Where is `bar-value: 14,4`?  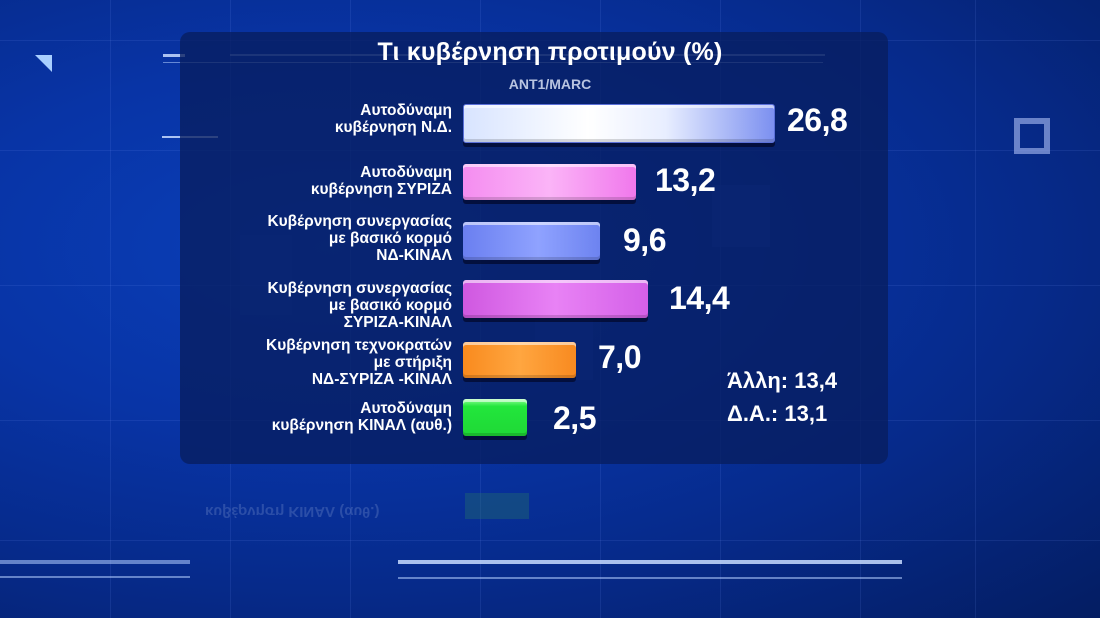
bar-value: 14,4 is located at coordinates (699, 298).